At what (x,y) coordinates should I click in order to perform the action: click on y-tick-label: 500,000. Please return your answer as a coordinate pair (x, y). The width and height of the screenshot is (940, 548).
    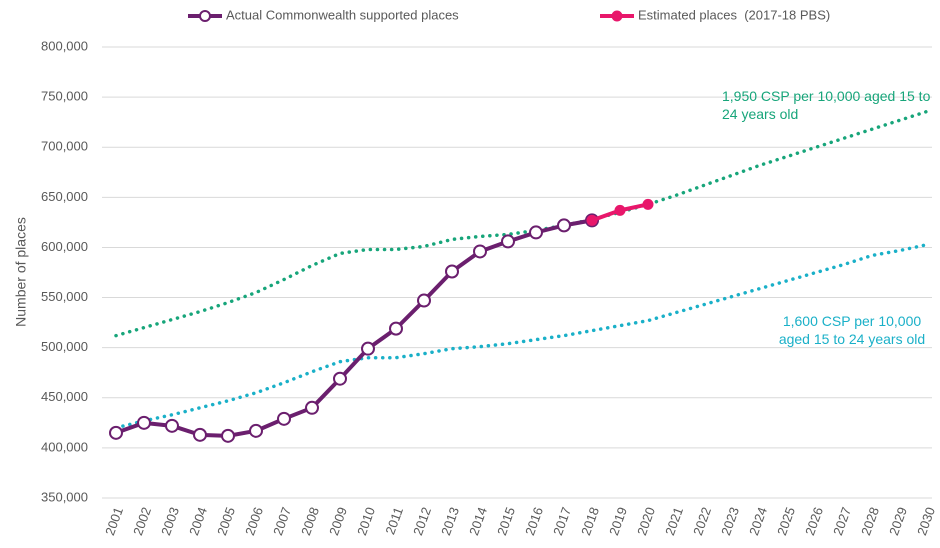
    Looking at the image, I should click on (64, 346).